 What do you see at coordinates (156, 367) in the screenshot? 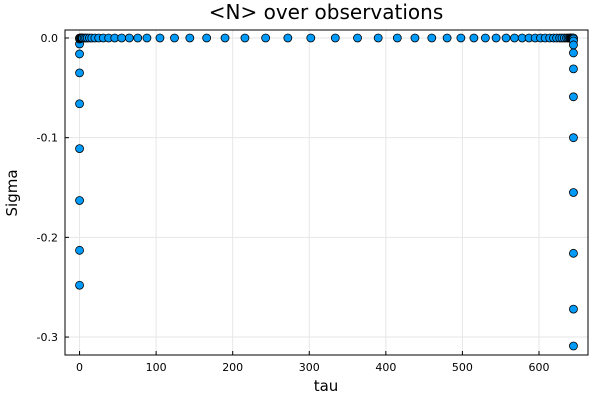
I see `x-tick-label: 100` at bounding box center [156, 367].